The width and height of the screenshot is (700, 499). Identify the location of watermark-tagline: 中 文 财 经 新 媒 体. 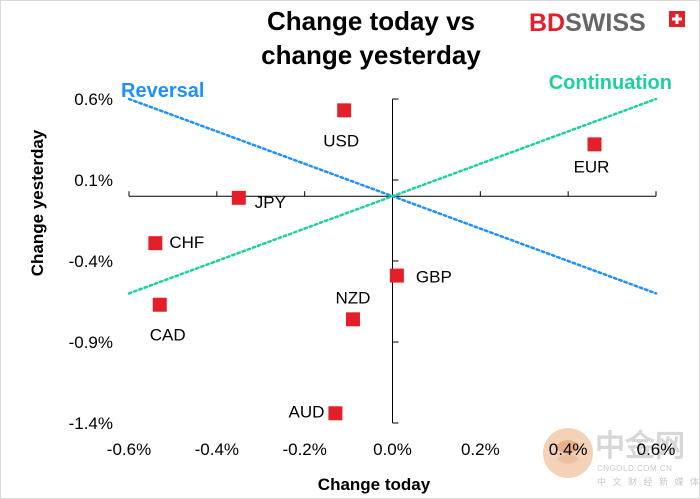
(648, 481).